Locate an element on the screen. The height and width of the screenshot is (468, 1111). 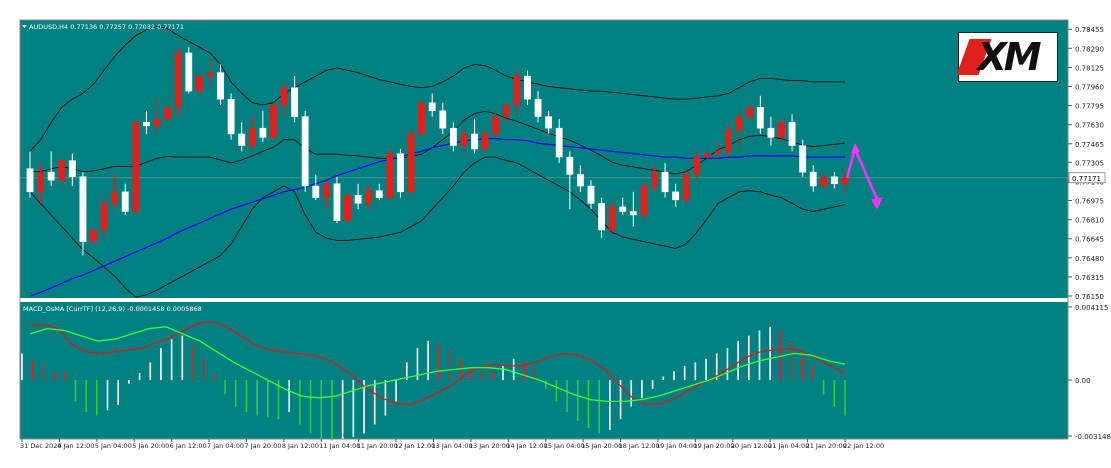
y-tick-label: 0.76645 is located at coordinates (1089, 240).